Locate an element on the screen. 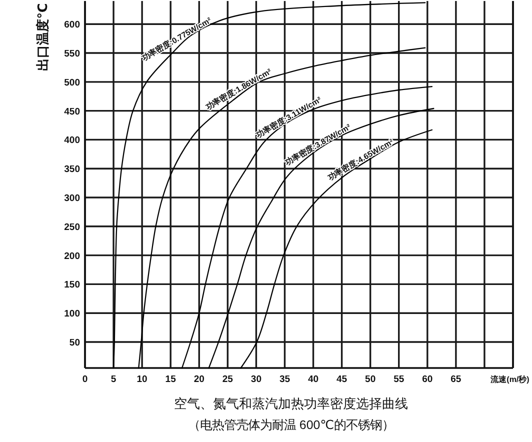 The image size is (532, 442). x-tick-label: 65 is located at coordinates (456, 379).